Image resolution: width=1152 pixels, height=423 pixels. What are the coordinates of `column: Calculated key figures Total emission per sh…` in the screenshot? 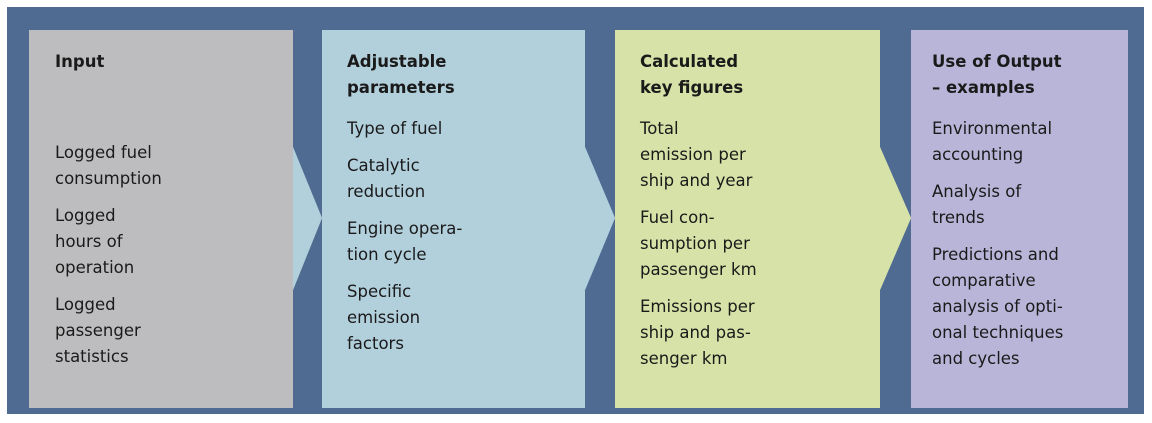 It's located at (698, 210).